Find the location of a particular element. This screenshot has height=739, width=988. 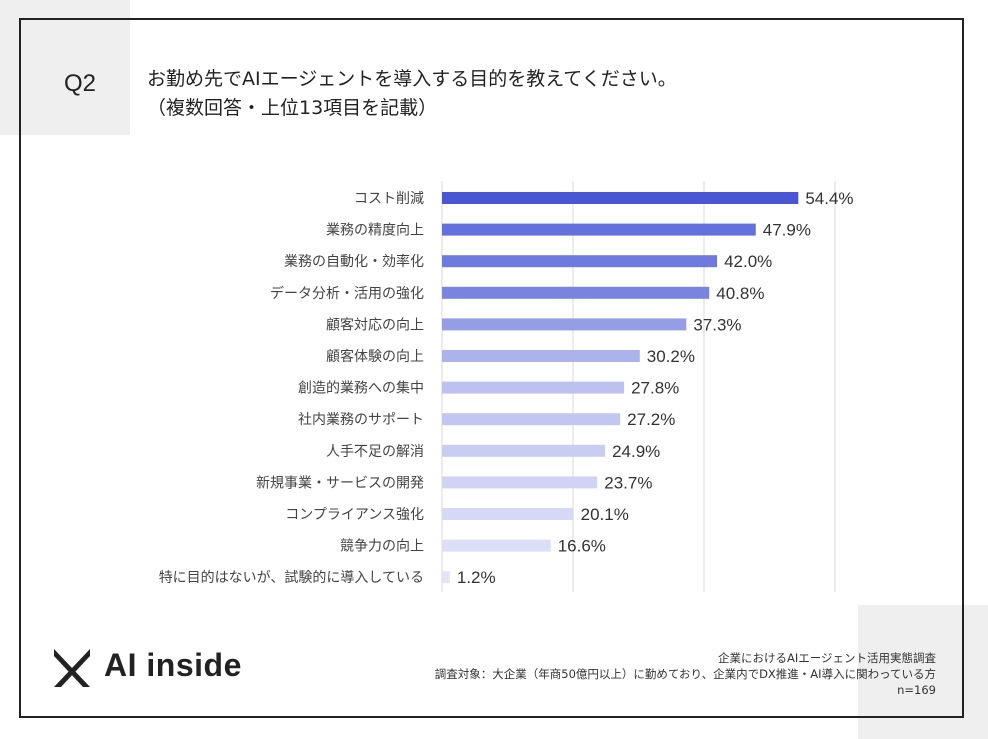

category-label: 社内業務のサポート is located at coordinates (361, 420).